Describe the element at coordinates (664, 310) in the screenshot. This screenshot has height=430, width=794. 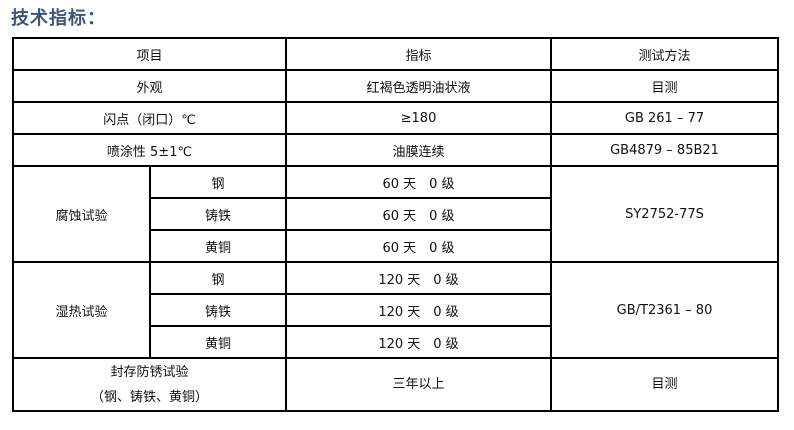
I see `row-method: GB/T2361 – 80` at that location.